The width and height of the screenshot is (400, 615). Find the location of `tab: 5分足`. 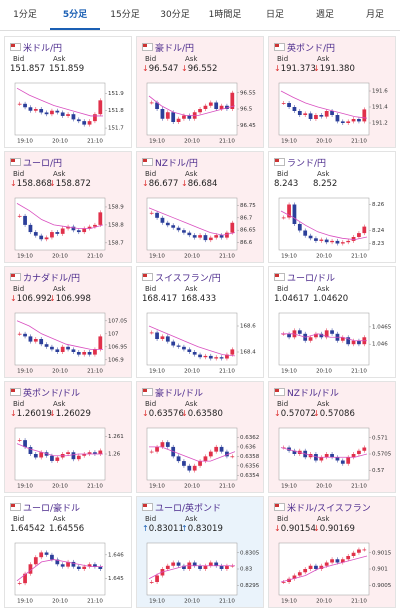

tab: 5分足 is located at coordinates (75, 15).